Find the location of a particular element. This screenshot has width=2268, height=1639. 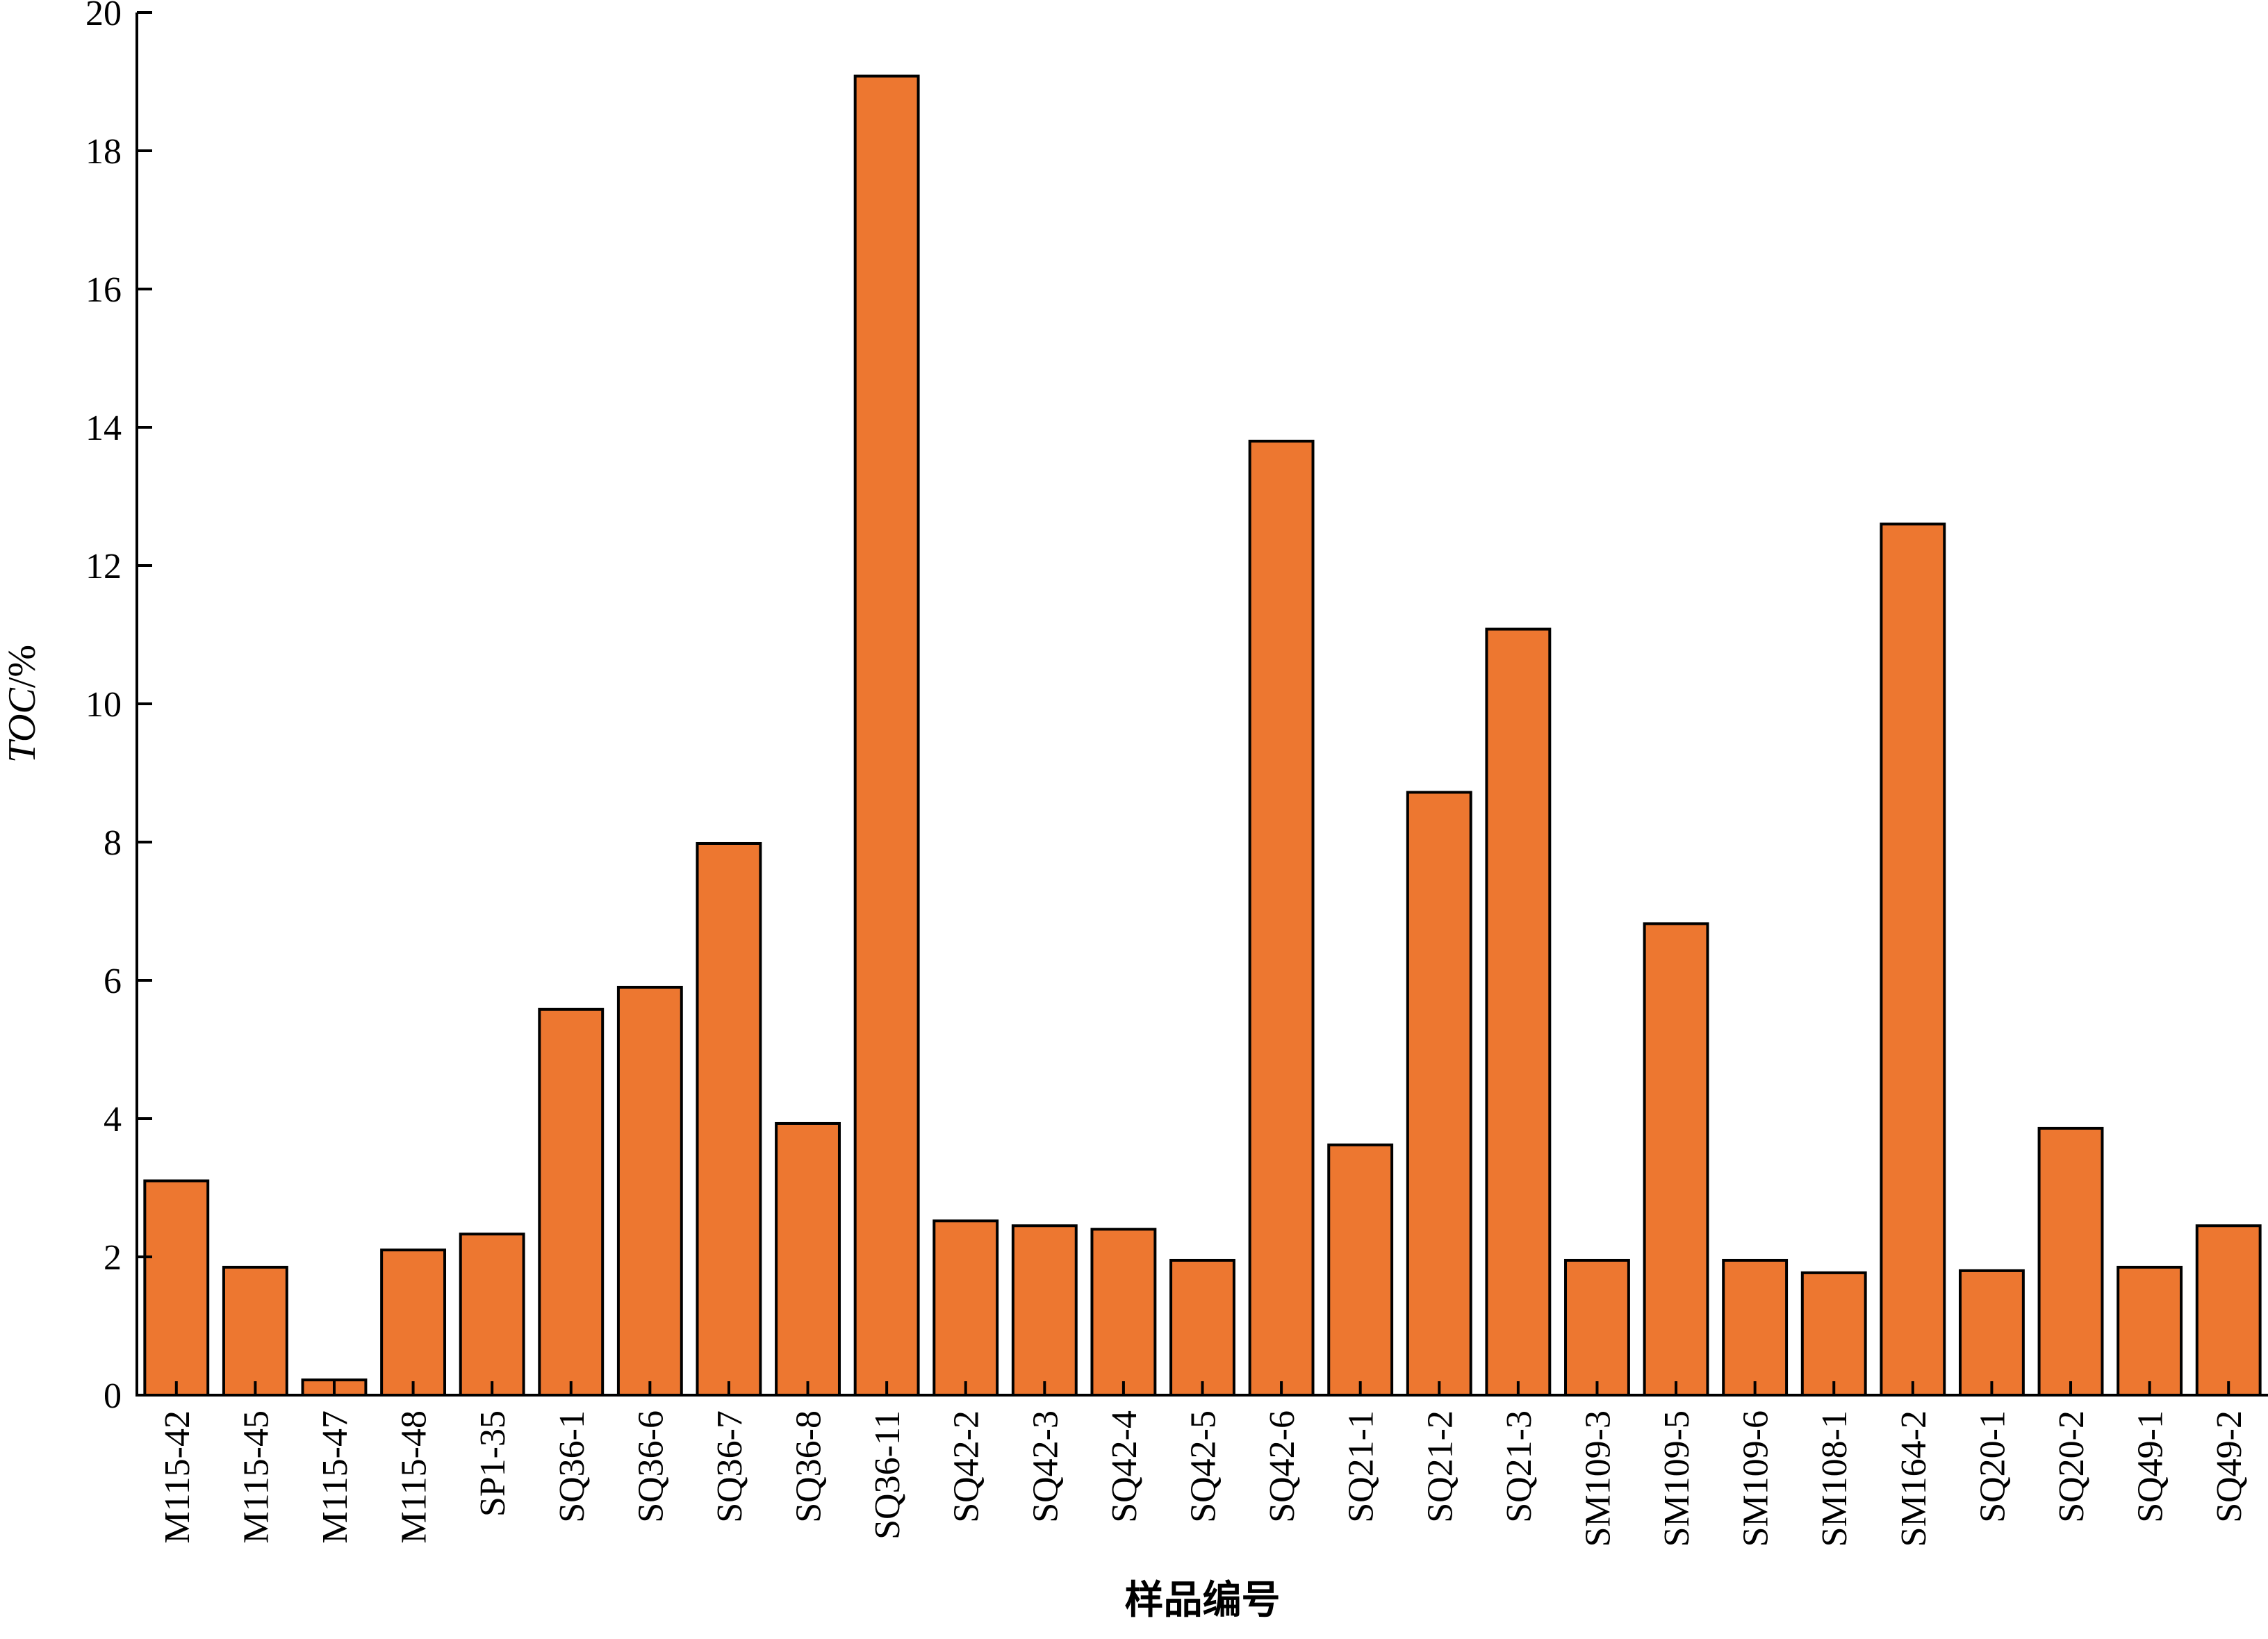

x-tick-label: SQ21-3 is located at coordinates (1519, 1466).